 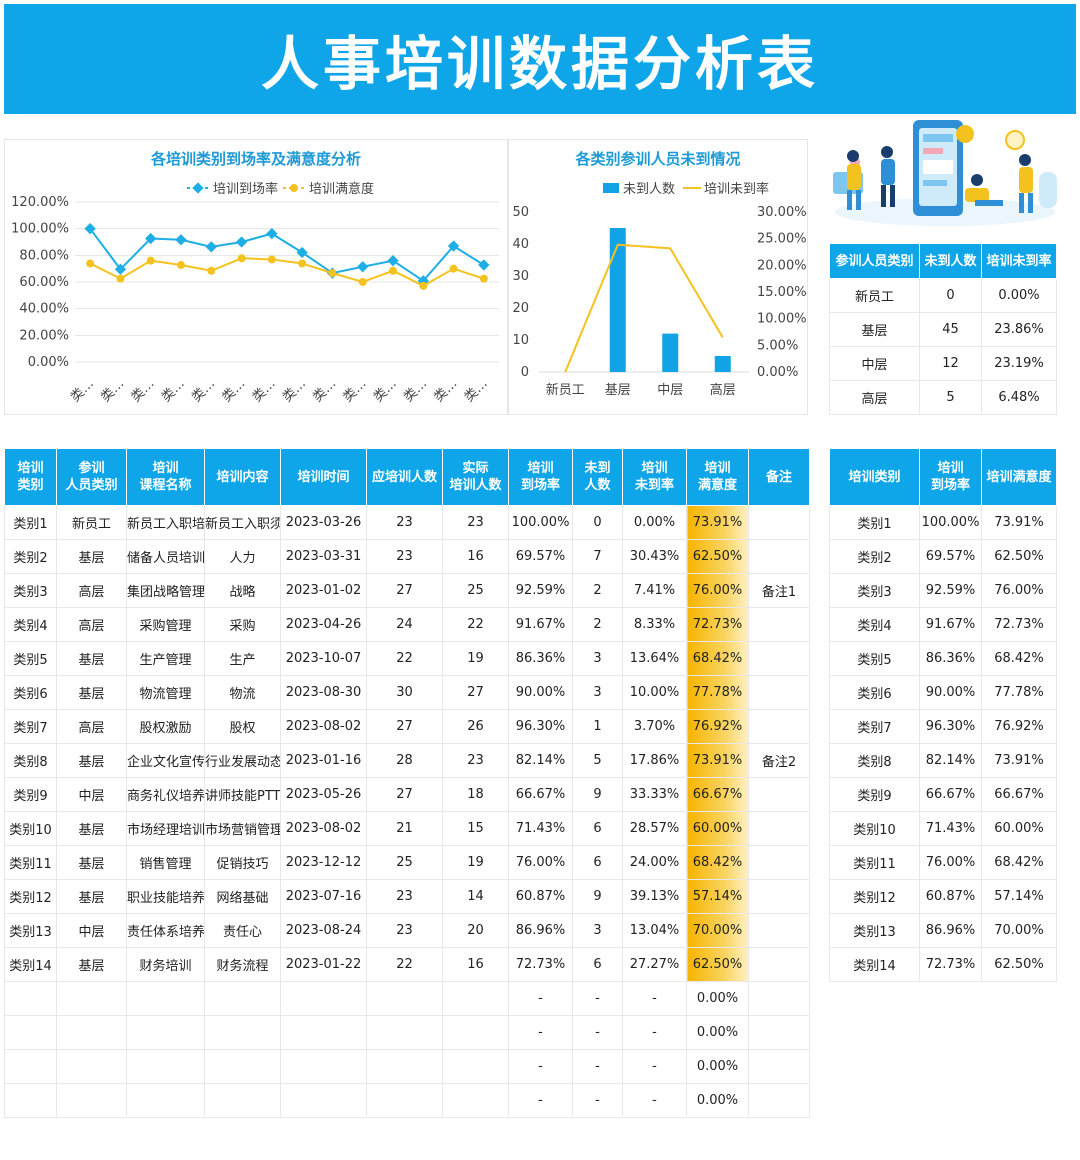 What do you see at coordinates (242, 624) in the screenshot?
I see `table-cell: 采购` at bounding box center [242, 624].